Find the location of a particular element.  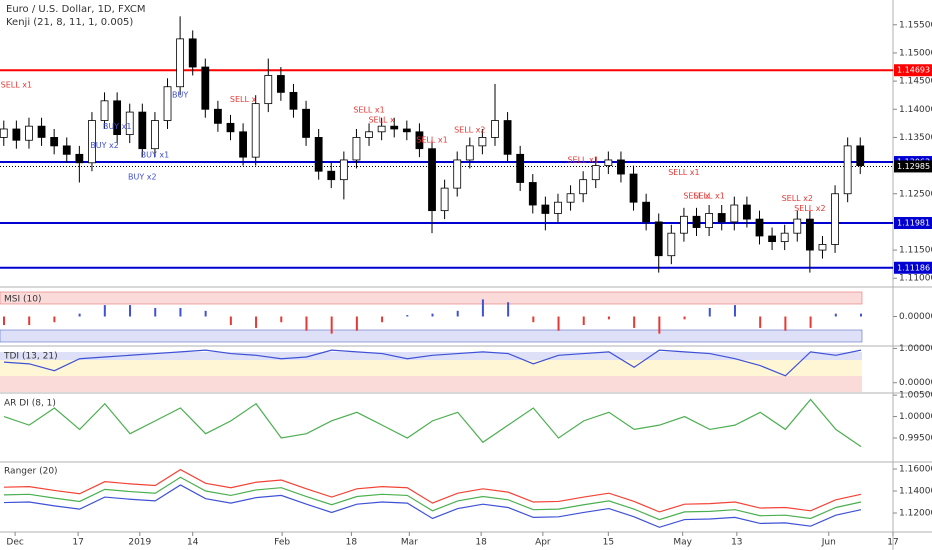

signal-label: SELL x2 is located at coordinates (469, 130).